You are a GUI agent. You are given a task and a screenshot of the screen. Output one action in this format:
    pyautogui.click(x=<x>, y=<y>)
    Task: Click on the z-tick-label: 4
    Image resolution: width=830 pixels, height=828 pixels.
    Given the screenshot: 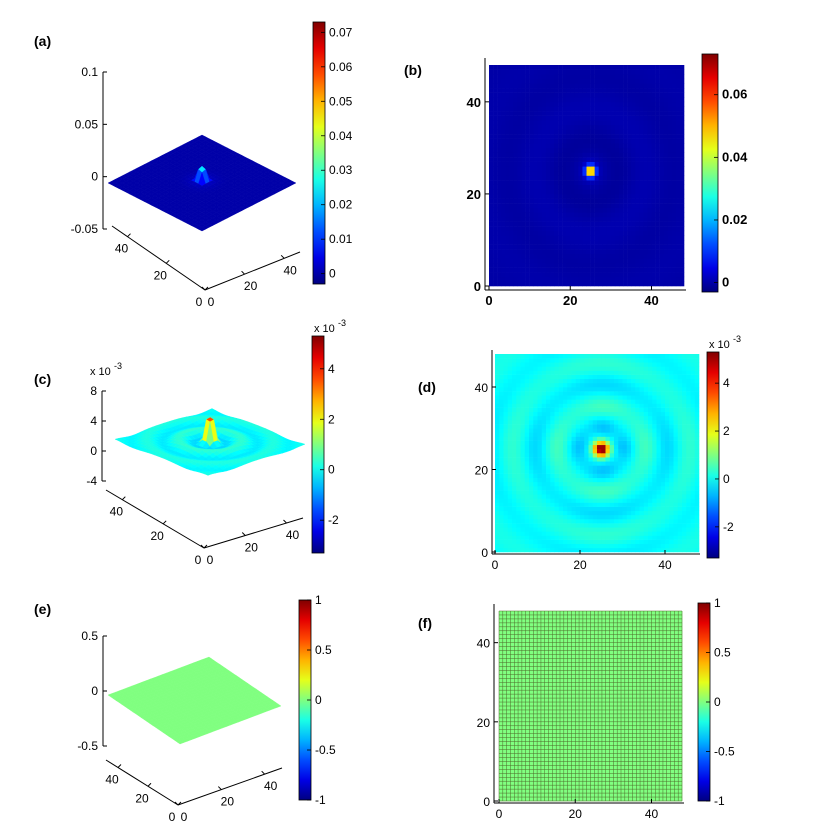 What is the action you would take?
    pyautogui.click(x=93, y=421)
    